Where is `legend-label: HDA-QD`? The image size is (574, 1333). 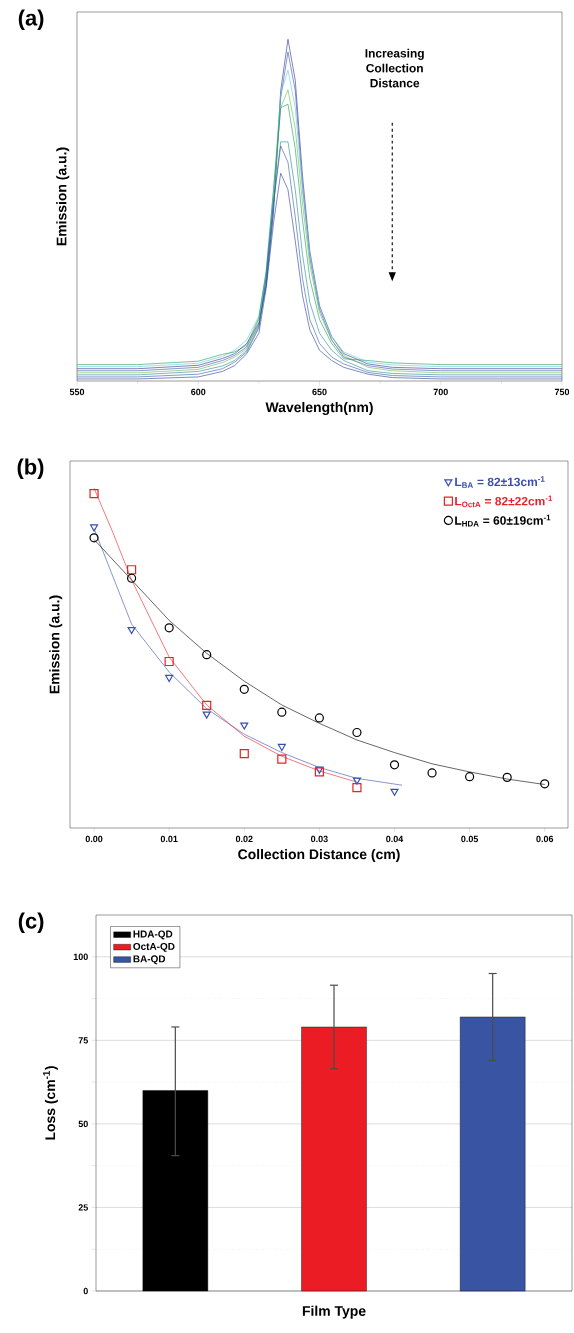
legend-label: HDA-QD is located at coordinates (153, 935).